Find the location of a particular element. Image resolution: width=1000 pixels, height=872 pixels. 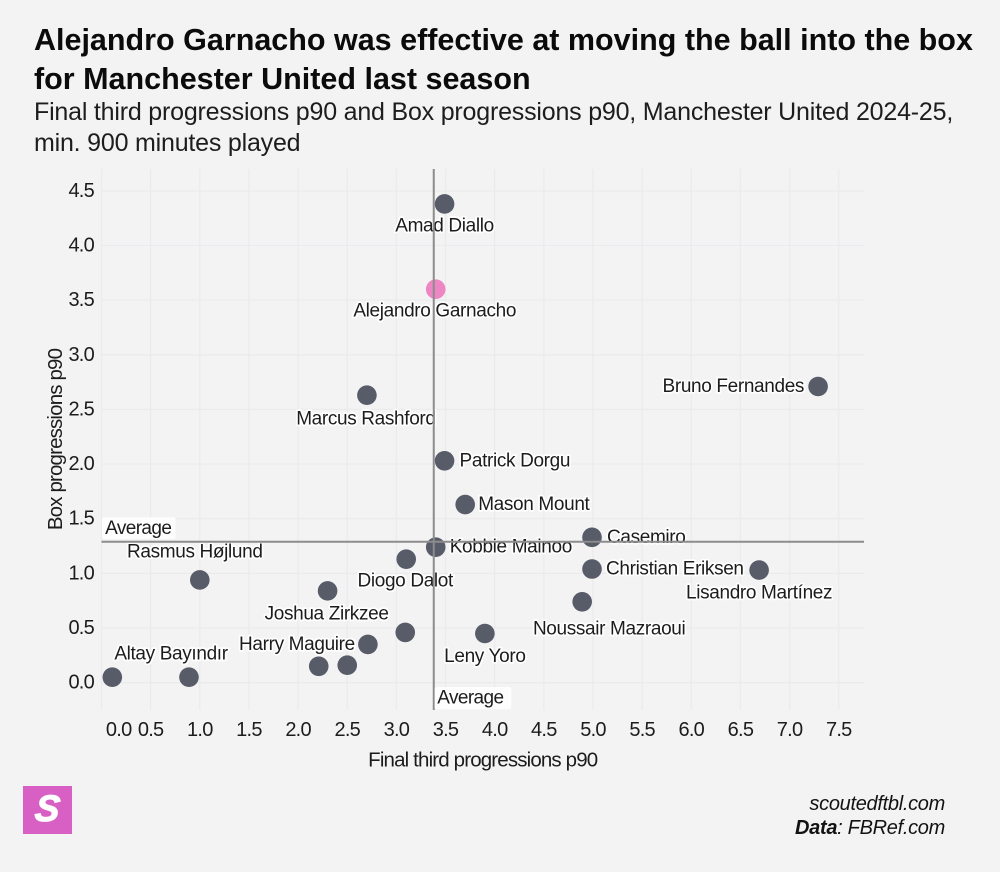

scouted-logo: S is located at coordinates (47, 810).